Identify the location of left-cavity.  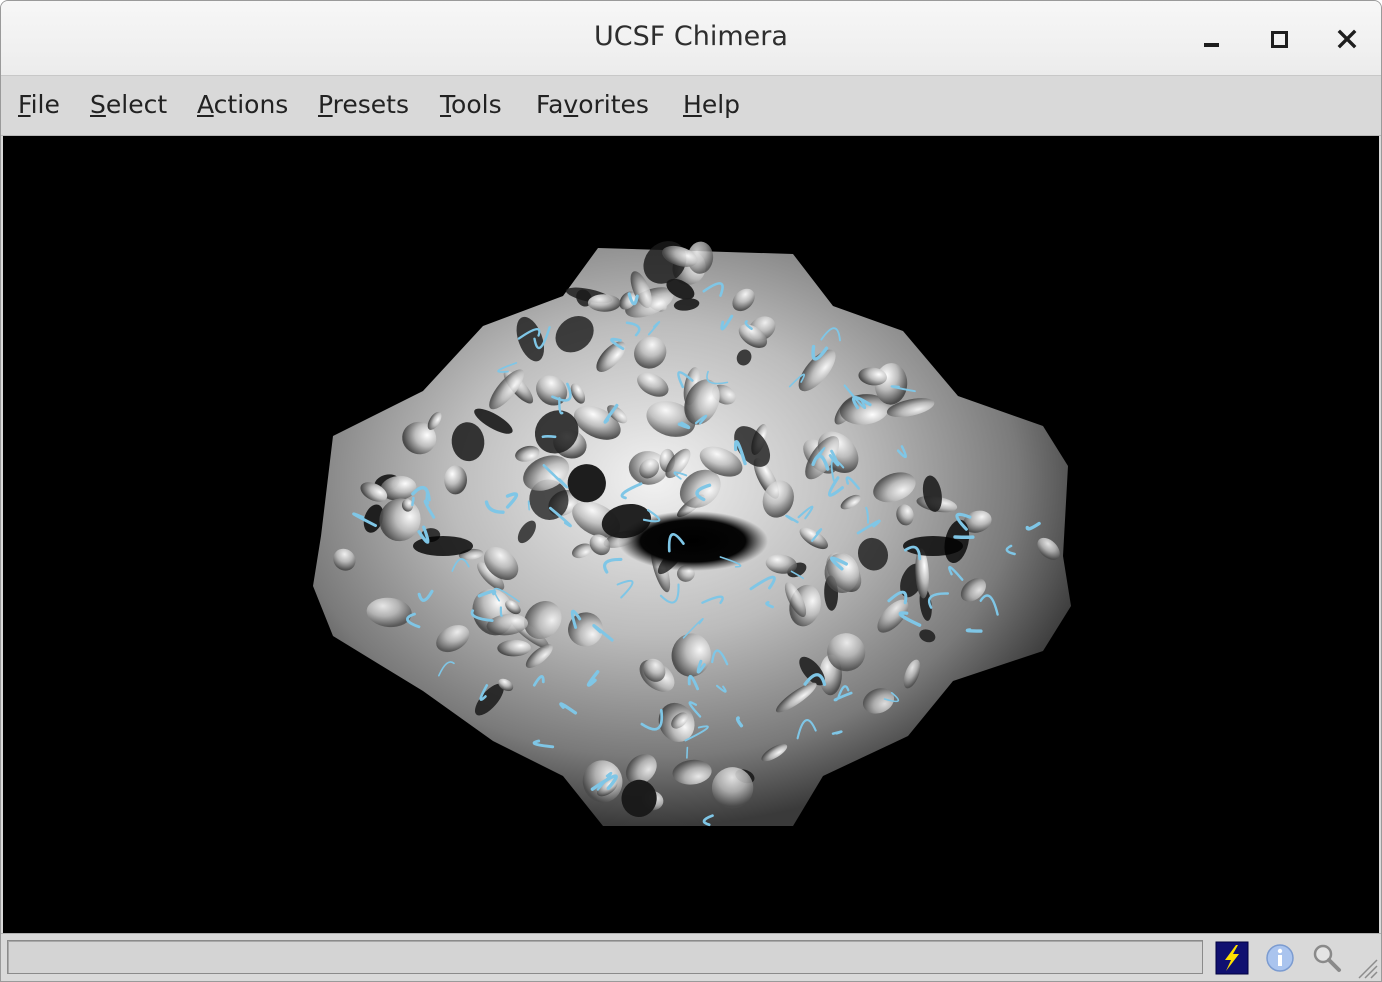
(443, 546).